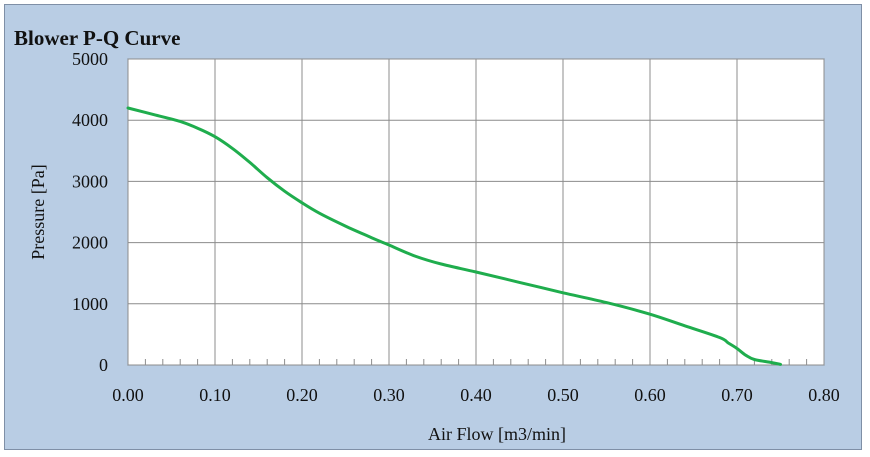 This screenshot has width=870, height=457. What do you see at coordinates (563, 395) in the screenshot?
I see `x-tick-label-5: 0.50` at bounding box center [563, 395].